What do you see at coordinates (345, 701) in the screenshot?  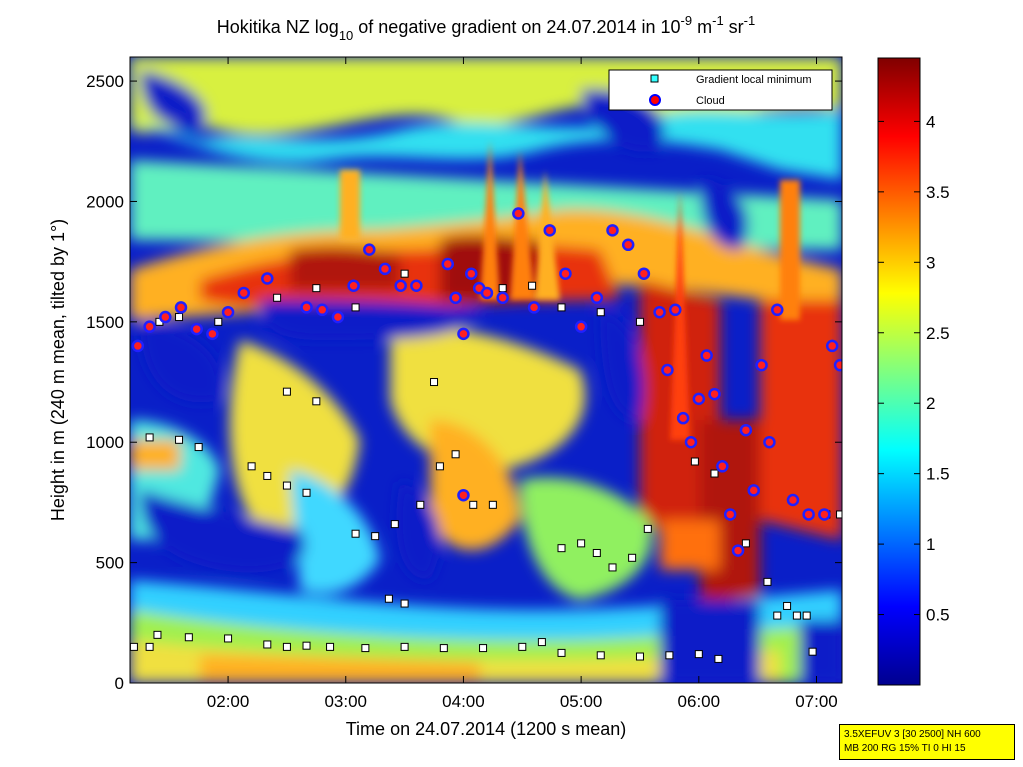 I see `x-tick-label: 03:00` at bounding box center [345, 701].